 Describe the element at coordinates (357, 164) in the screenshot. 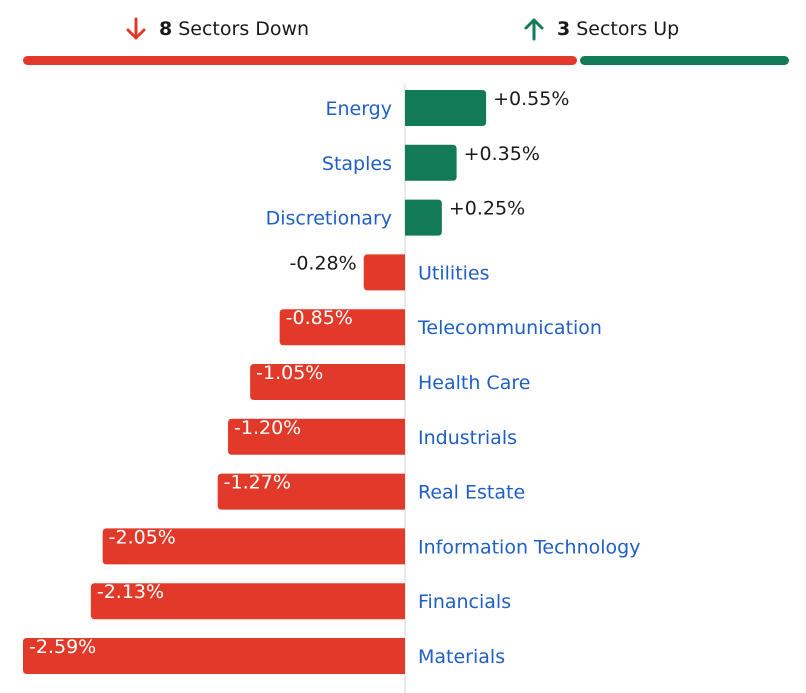

I see `category-label-staples: Staples` at that location.